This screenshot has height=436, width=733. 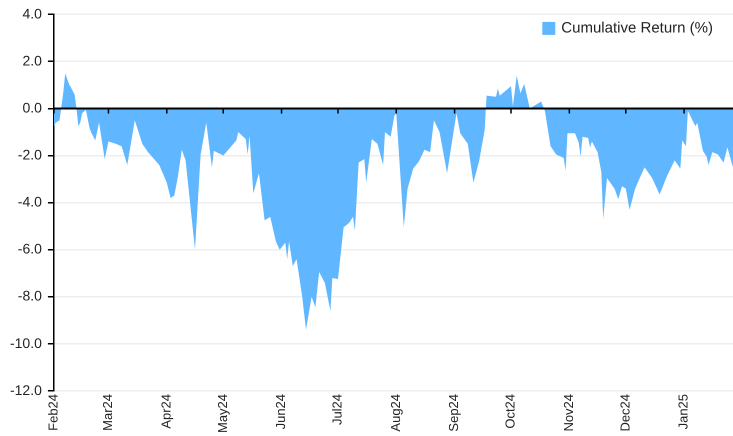 What do you see at coordinates (683, 412) in the screenshot?
I see `x-tick-label: Jan25` at bounding box center [683, 412].